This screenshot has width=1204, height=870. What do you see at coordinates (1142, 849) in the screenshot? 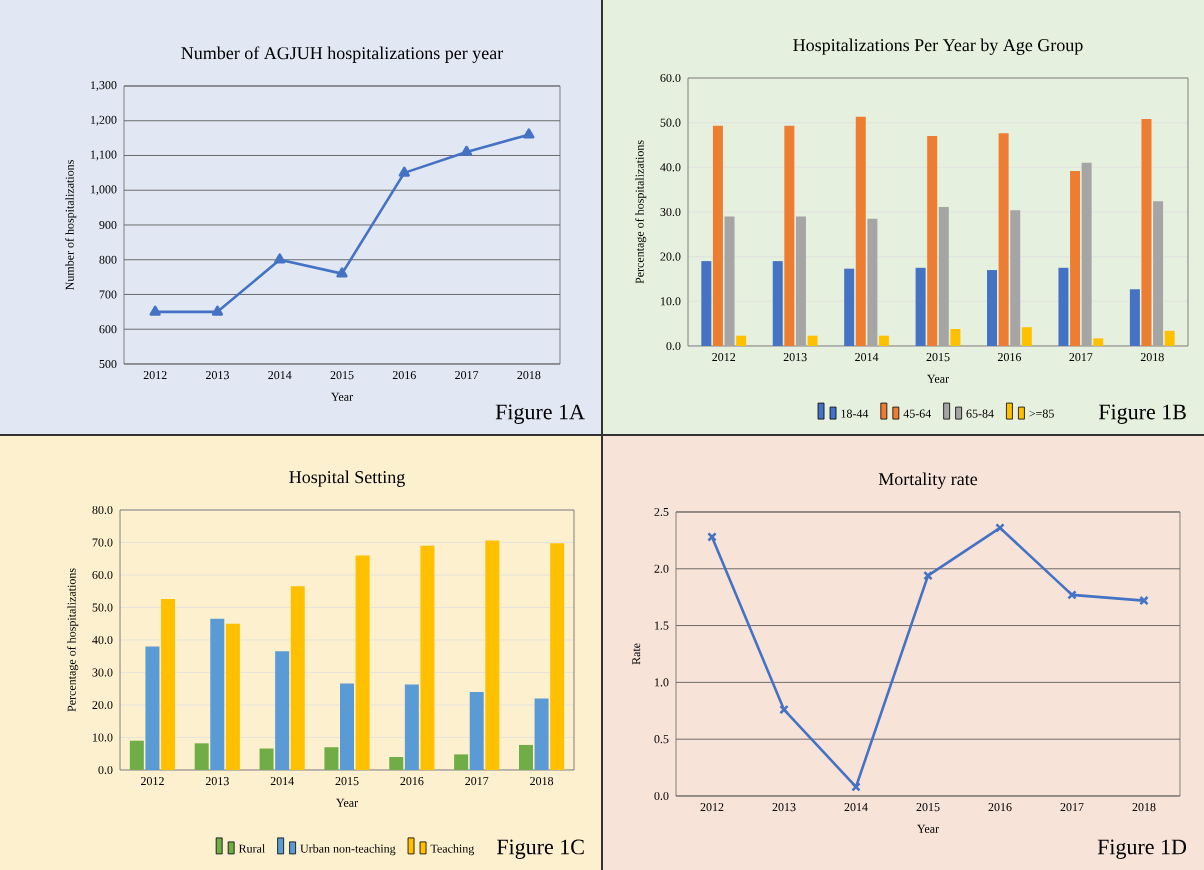
I see `caption: Figure 1D` at bounding box center [1142, 849].